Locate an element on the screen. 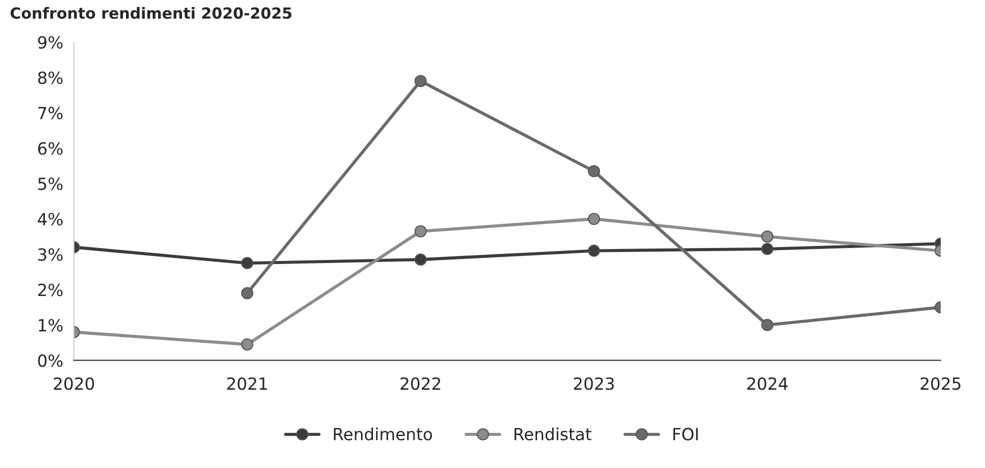 The image size is (985, 468). y-tick-label: 9% is located at coordinates (50, 42).